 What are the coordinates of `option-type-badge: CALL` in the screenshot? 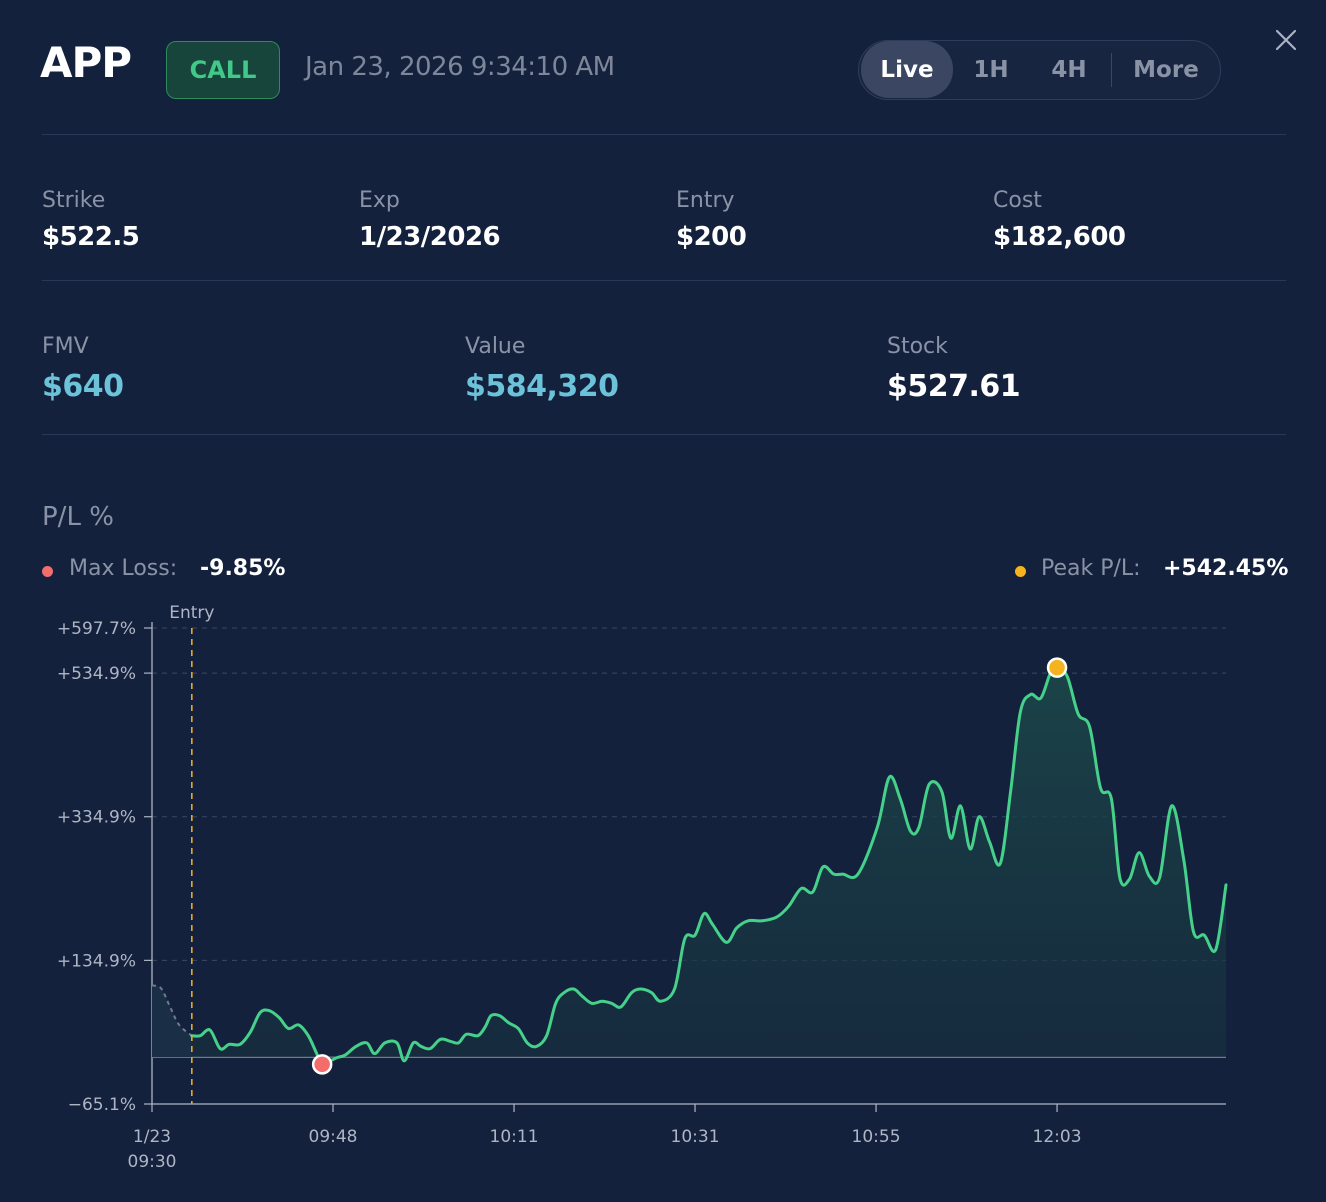 It's located at (223, 70).